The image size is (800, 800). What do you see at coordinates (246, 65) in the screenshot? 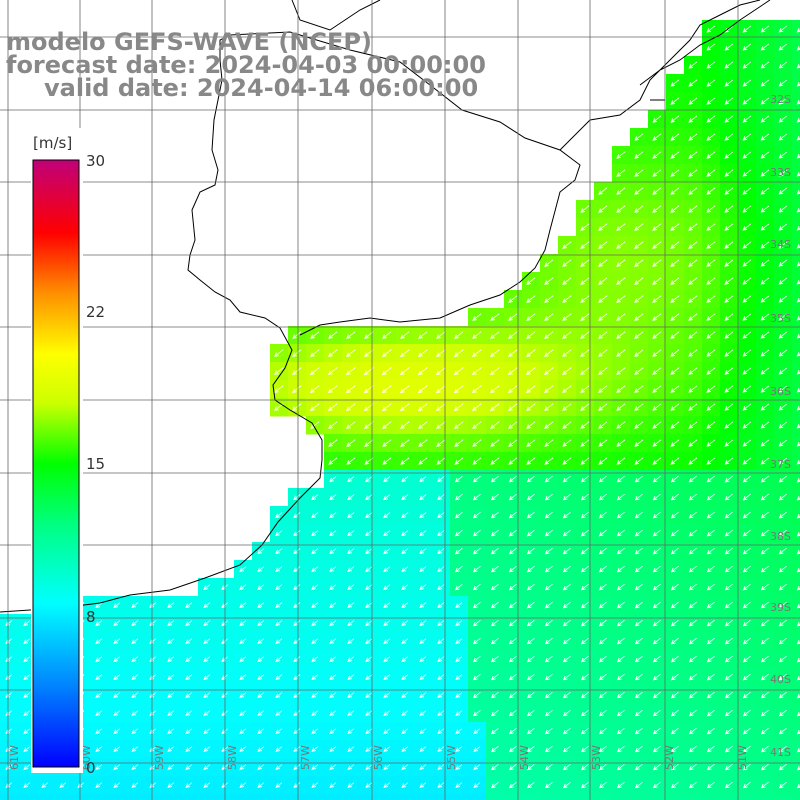
I see `title-forecast-date: forecast date: 2024-04-03 00:00:00` at bounding box center [246, 65].